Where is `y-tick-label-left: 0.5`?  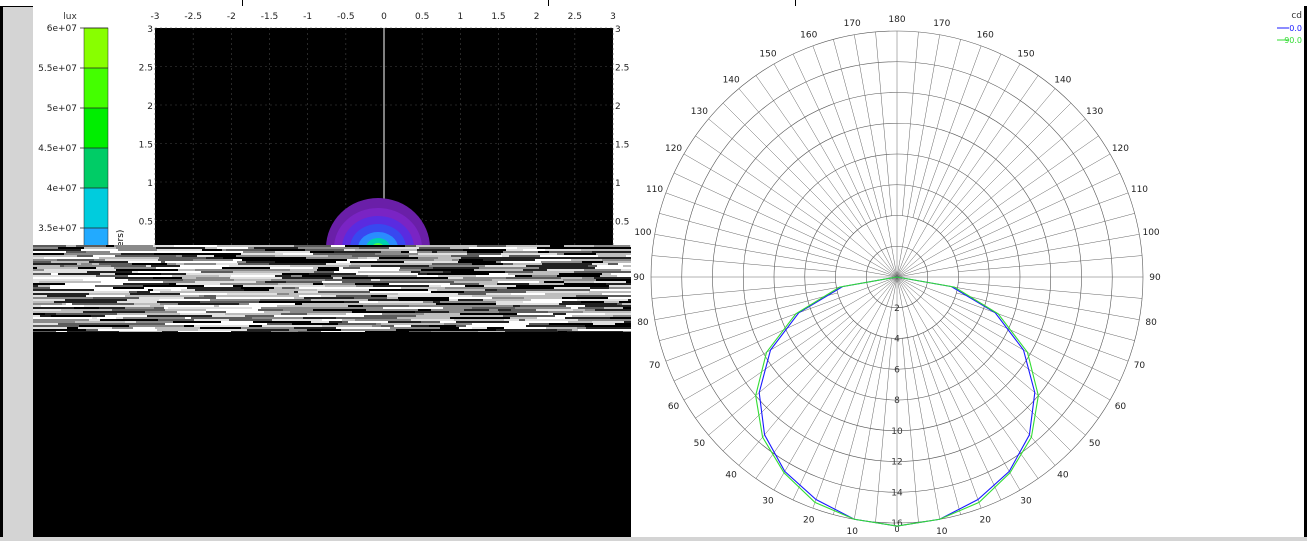 y-tick-label-left: 0.5 is located at coordinates (146, 223).